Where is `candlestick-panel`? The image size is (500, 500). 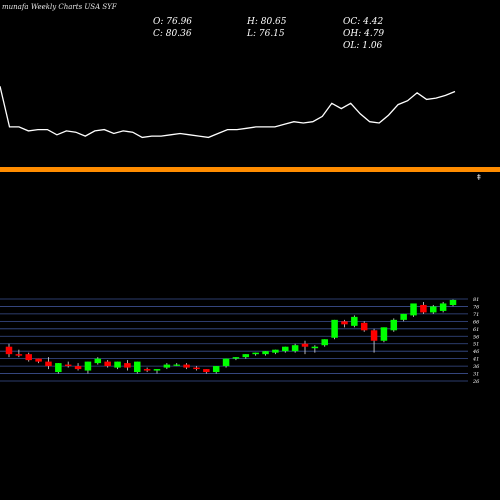
candlestick-panel is located at coordinates (231, 336).